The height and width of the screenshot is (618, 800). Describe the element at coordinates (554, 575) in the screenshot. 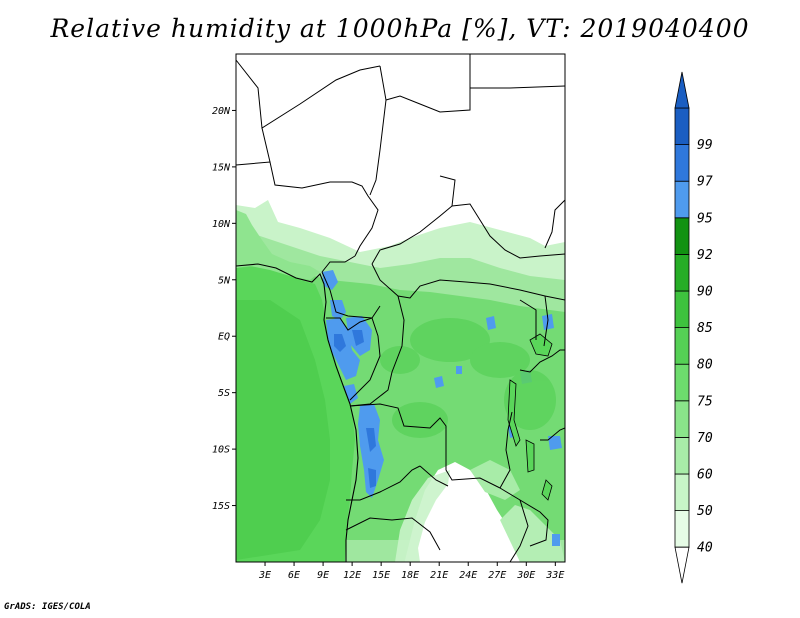

I see `lon-tick-label: 33E` at that location.